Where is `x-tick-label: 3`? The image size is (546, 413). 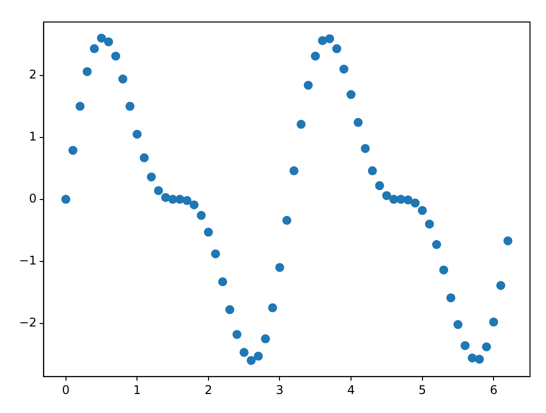 x-tick-label: 3 is located at coordinates (280, 389).